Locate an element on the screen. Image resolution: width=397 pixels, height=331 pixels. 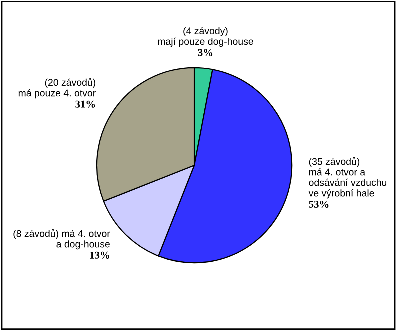
slice-label: (35 závodů) má 4. otvor a odsávání vzduchu ve výrobní hale is located at coordinates (347, 178).